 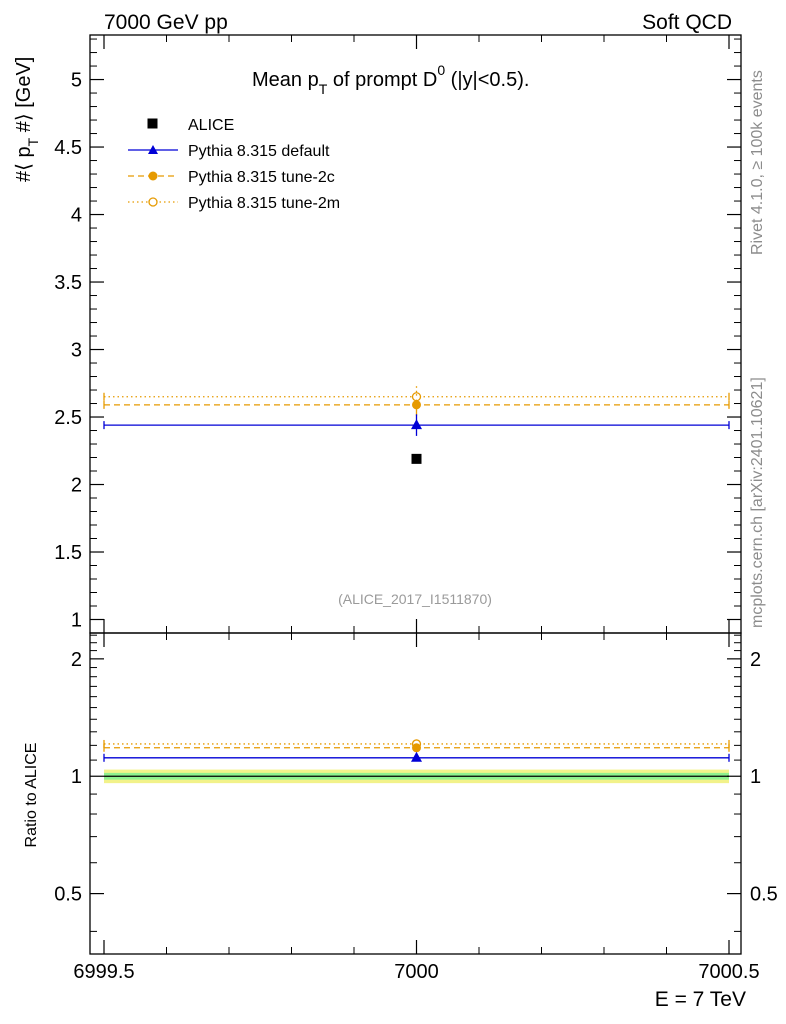 I want to click on main-ytick-label: 3.5, so click(x=68, y=283).